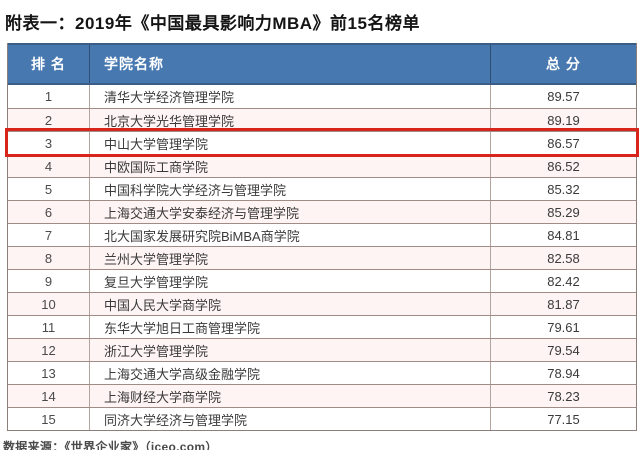 The height and width of the screenshot is (450, 640). I want to click on table-header-row: 排 名 学院名称 总 分, so click(322, 64).